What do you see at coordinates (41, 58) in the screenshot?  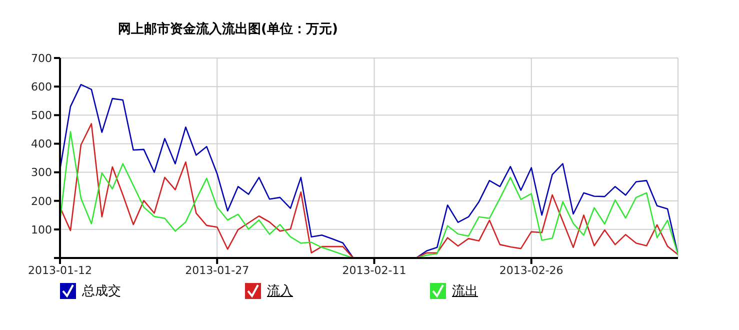 I see `y-tick-label: 700` at bounding box center [41, 58].